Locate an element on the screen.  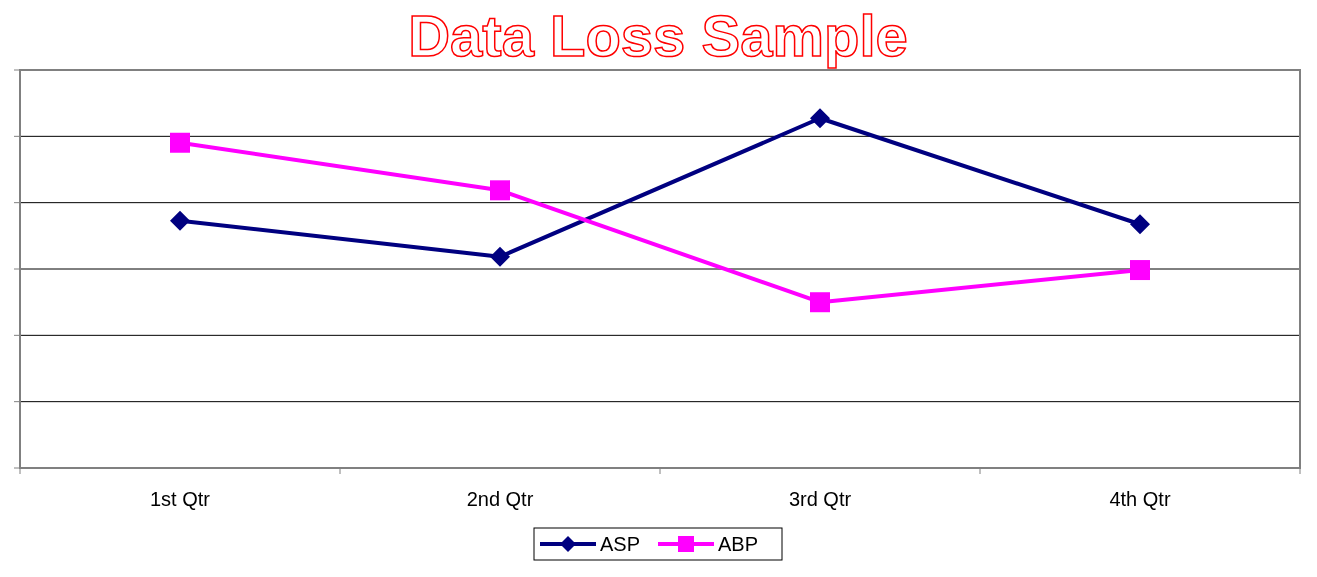
x-tick-label: 2nd Qtr is located at coordinates (500, 499).